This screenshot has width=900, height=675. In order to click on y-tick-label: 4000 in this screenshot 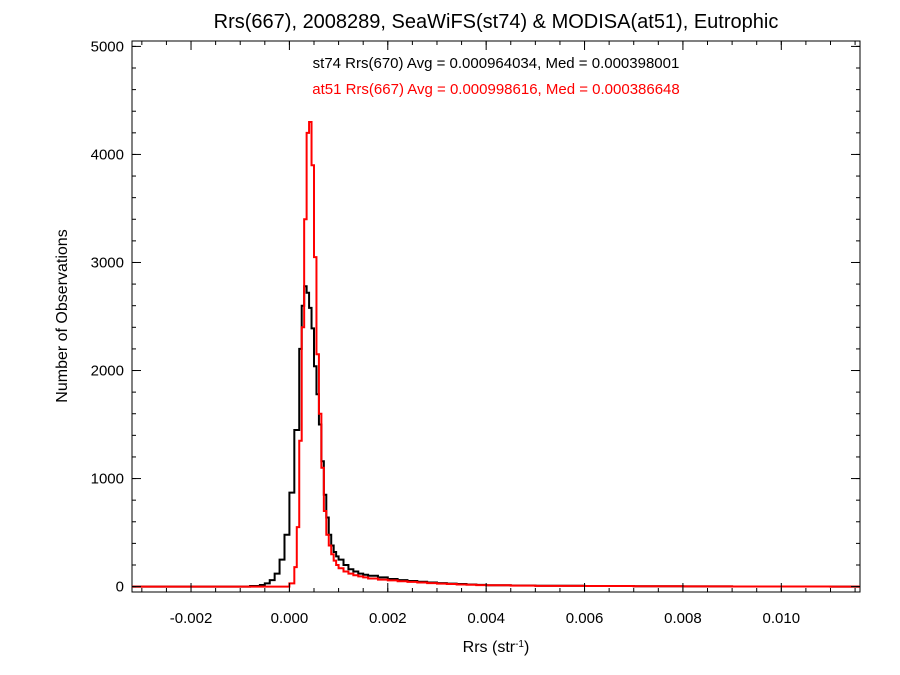, I will do `click(107, 154)`.